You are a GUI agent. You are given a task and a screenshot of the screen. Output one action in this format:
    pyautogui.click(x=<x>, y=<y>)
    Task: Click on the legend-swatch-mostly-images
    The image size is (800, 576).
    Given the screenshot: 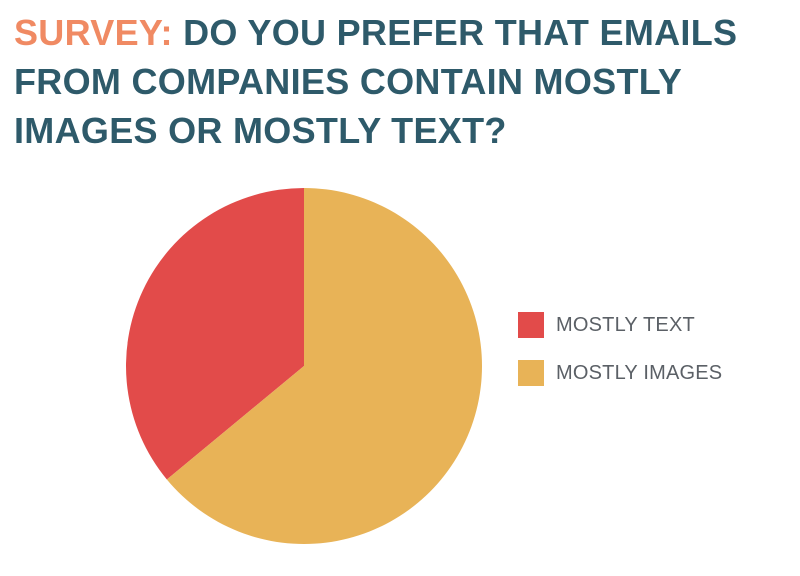 What is the action you would take?
    pyautogui.click(x=531, y=373)
    